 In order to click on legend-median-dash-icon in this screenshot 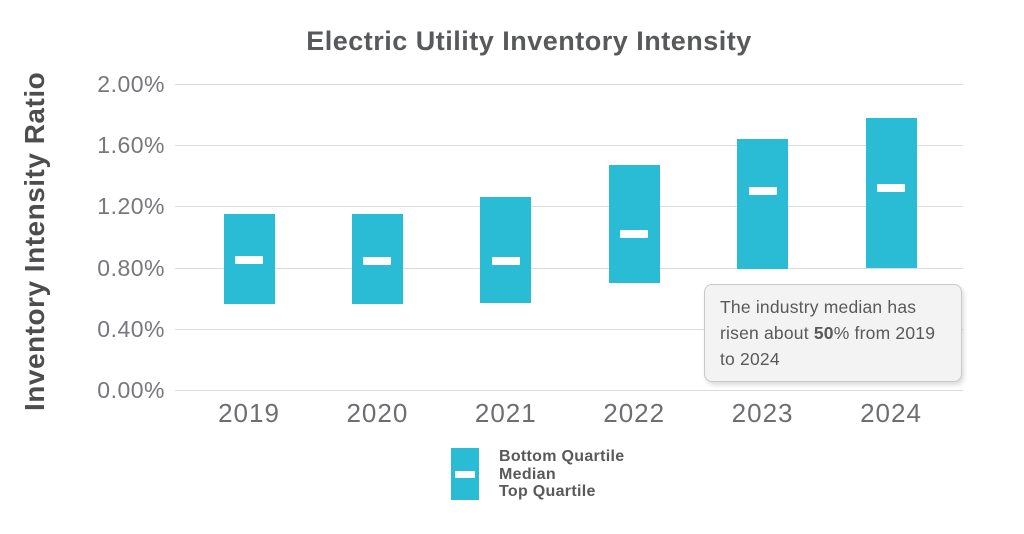, I will do `click(465, 475)`.